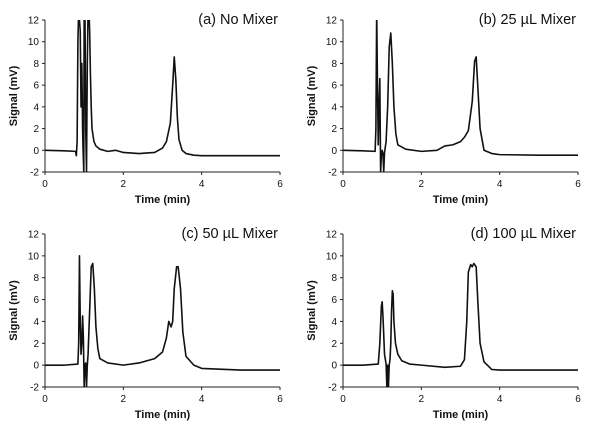 The image size is (600, 430). I want to click on panel-title: (c) 50 µL Mixer, so click(230, 234).